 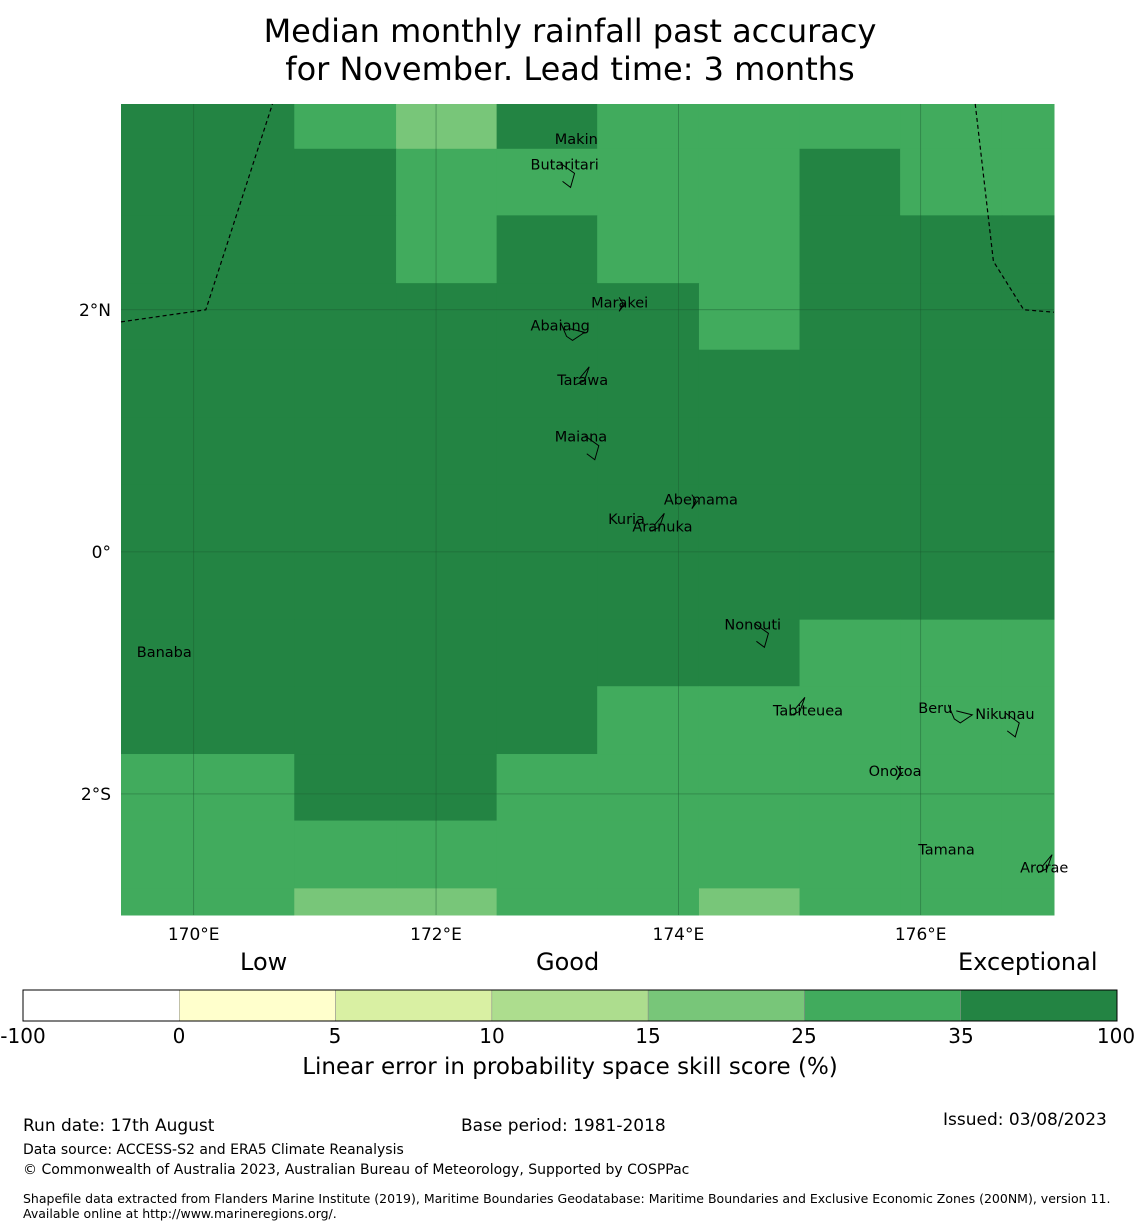 I want to click on lat-tick-label: 2°S, so click(x=96, y=795).